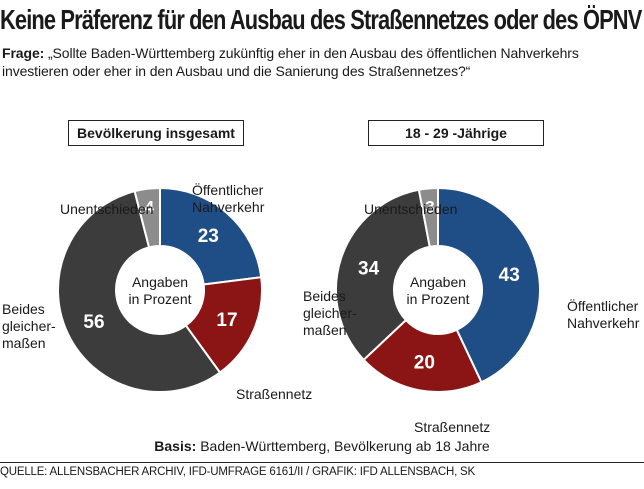 Image resolution: width=644 pixels, height=489 pixels. I want to click on data-label: 17, so click(226, 320).